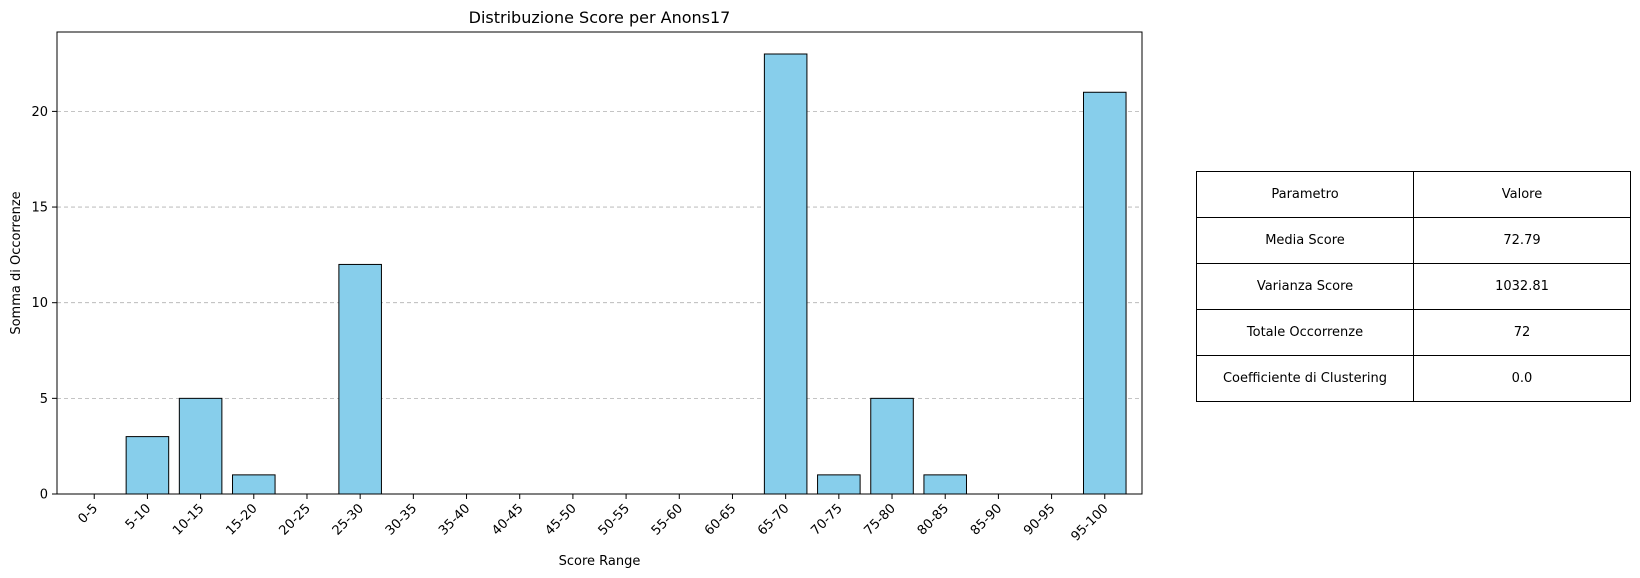 Image resolution: width=1640 pixels, height=578 pixels. Describe the element at coordinates (1522, 286) in the screenshot. I see `stats-value-cell: 1032.81` at that location.